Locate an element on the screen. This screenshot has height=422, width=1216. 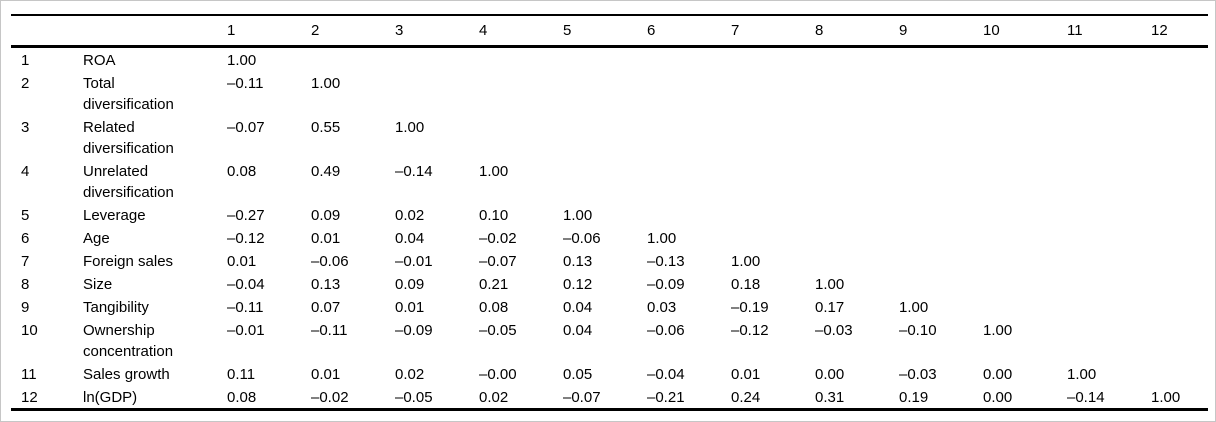
row-label: Unrelated diversification is located at coordinates (128, 182).